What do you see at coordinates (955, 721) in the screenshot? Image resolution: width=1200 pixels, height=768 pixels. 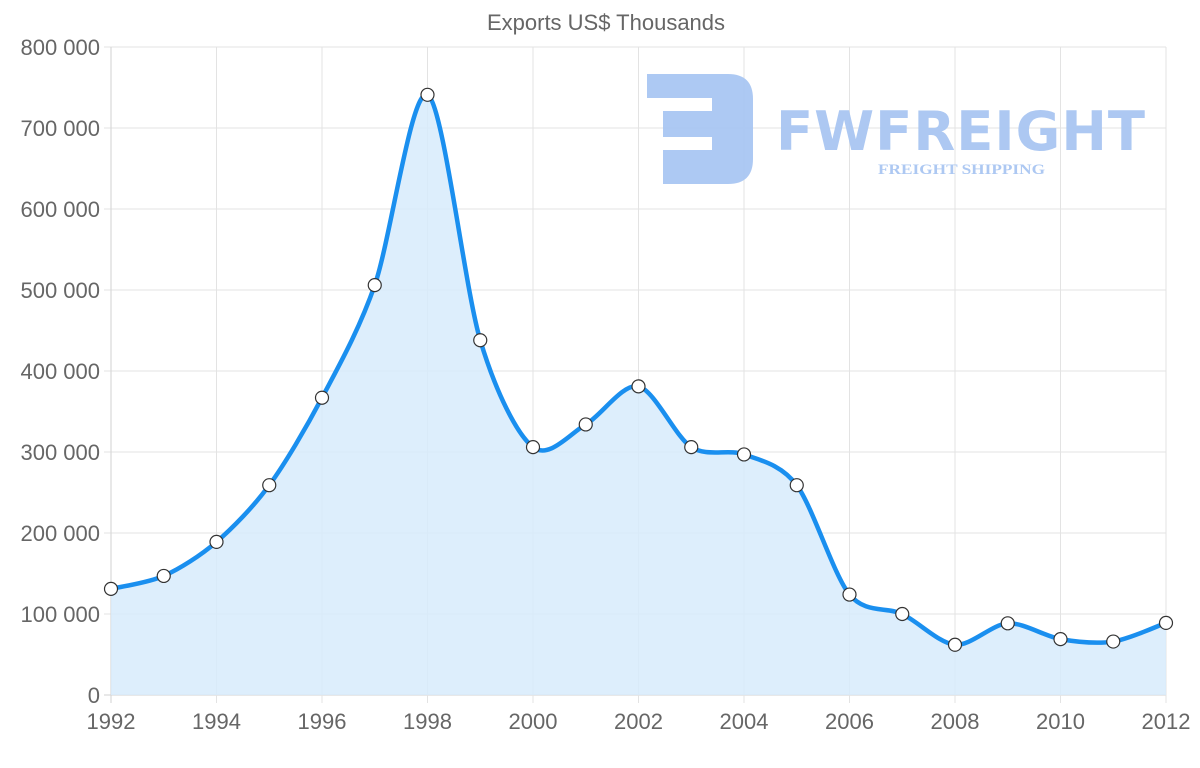 I see `x-tick-label: 2008` at bounding box center [955, 721].